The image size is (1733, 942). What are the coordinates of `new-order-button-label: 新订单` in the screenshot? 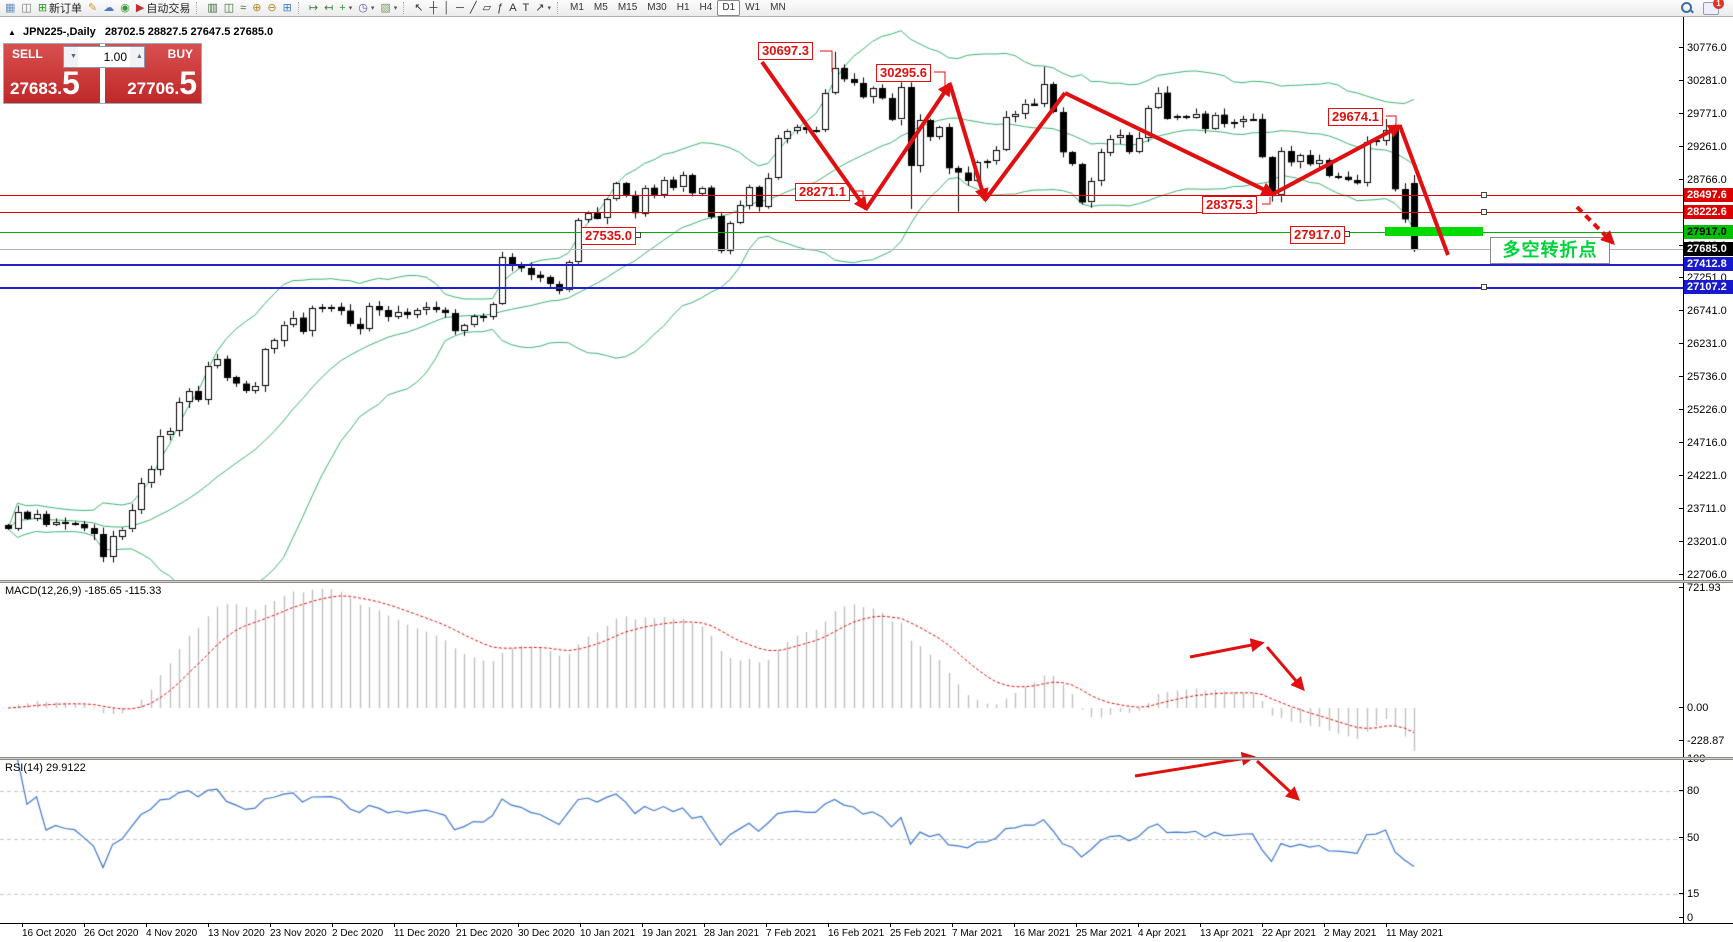 It's located at (66, 9).